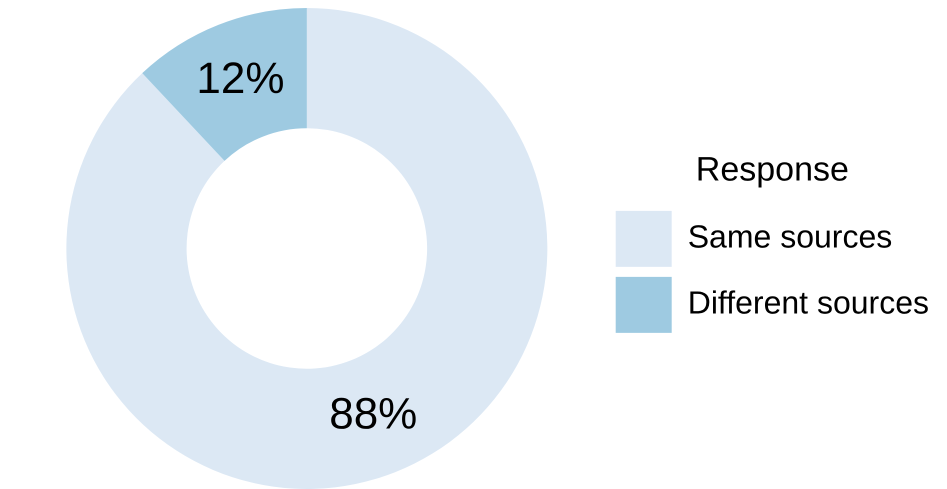  Describe the element at coordinates (790, 236) in the screenshot. I see `legend-label: Same sources` at that location.